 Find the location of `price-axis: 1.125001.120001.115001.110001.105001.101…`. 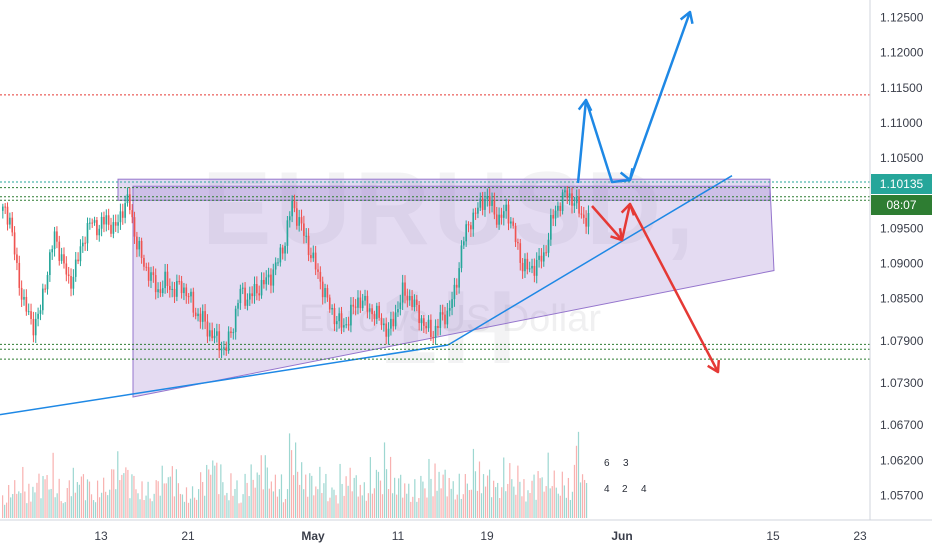

price-axis: 1.125001.120001.115001.110001.105001.101… is located at coordinates (902, 257).